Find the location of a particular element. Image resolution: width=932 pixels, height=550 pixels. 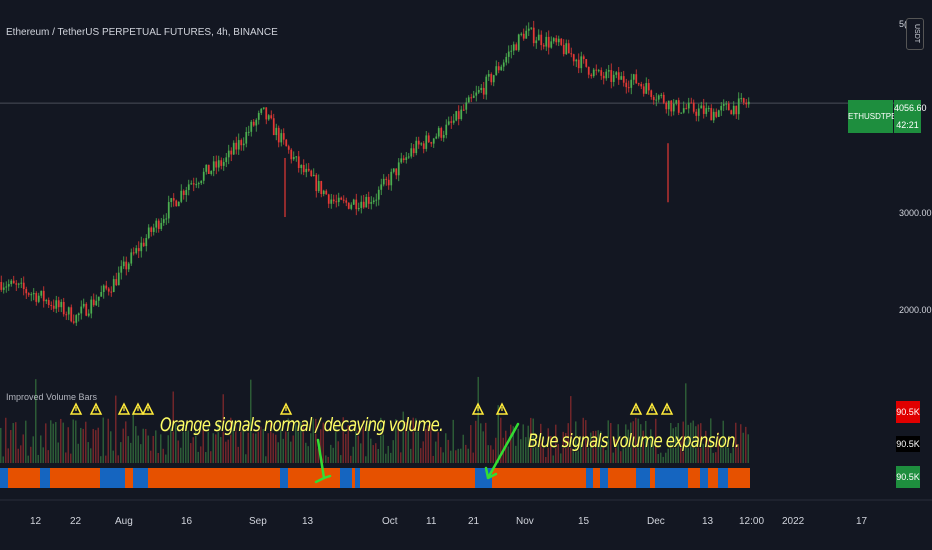

currency-button: USDT is located at coordinates (915, 34).